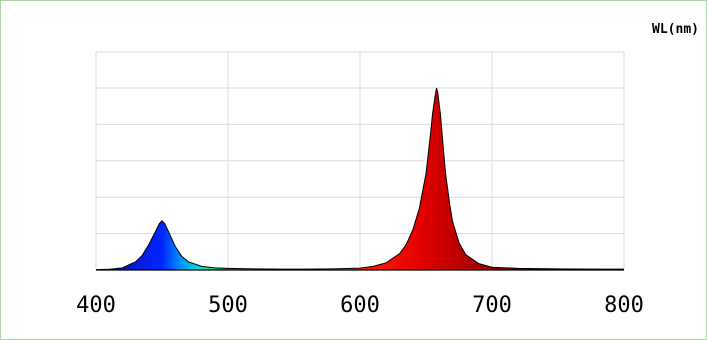  Describe the element at coordinates (96, 305) in the screenshot. I see `x-tick-label-400: 400` at that location.